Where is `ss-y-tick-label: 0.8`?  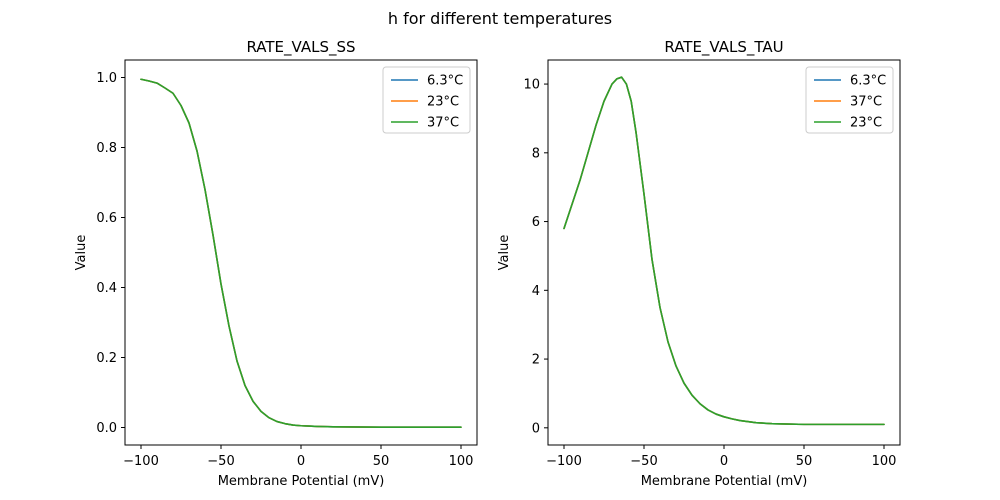
ss-y-tick-label: 0.8 is located at coordinates (106, 148).